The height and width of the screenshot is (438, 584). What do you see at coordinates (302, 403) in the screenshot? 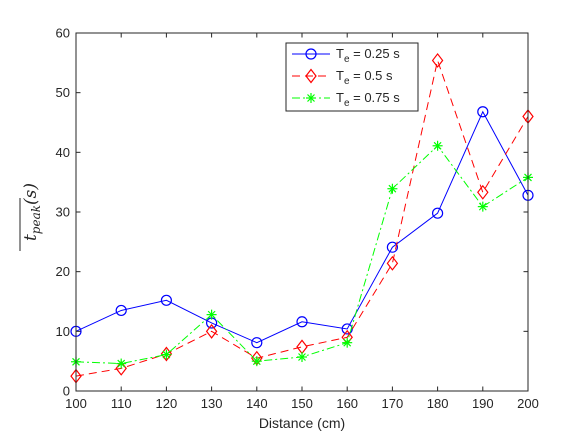
I see `x-tick-label: 150` at bounding box center [302, 403].